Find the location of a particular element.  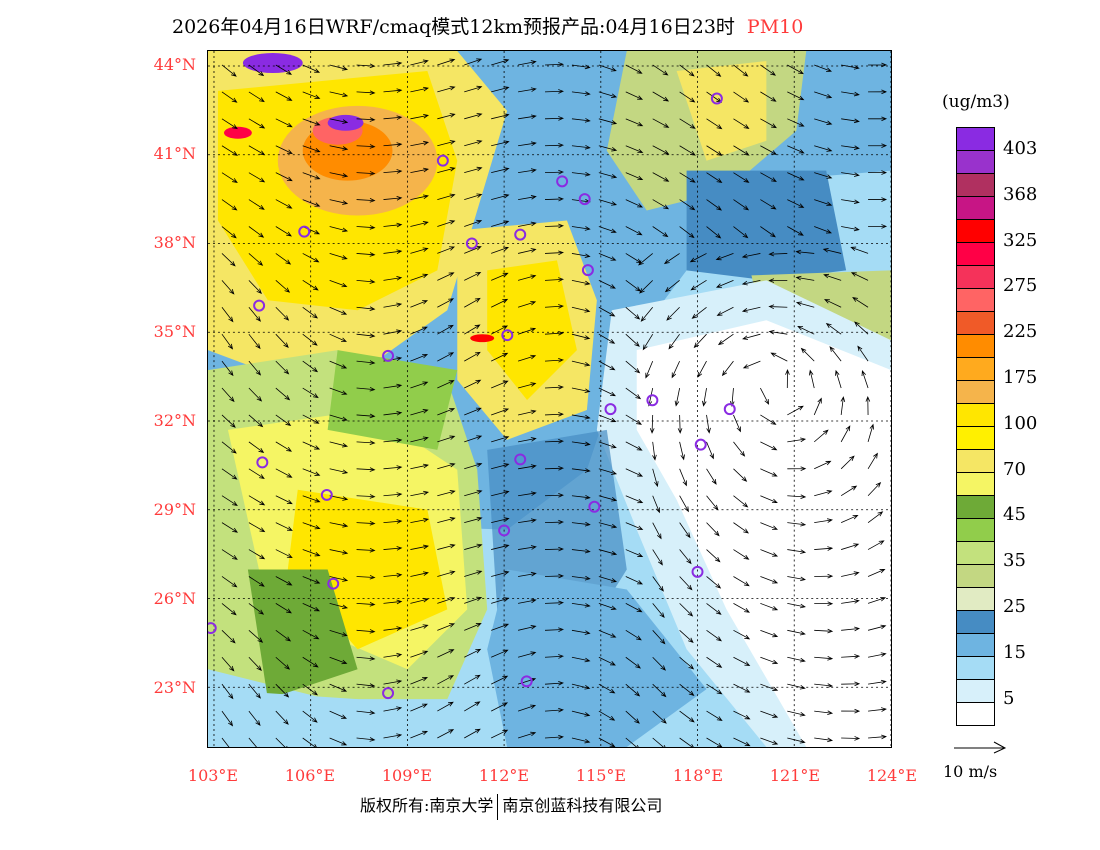

lat-tick-label: 29°N is located at coordinates (174, 510).